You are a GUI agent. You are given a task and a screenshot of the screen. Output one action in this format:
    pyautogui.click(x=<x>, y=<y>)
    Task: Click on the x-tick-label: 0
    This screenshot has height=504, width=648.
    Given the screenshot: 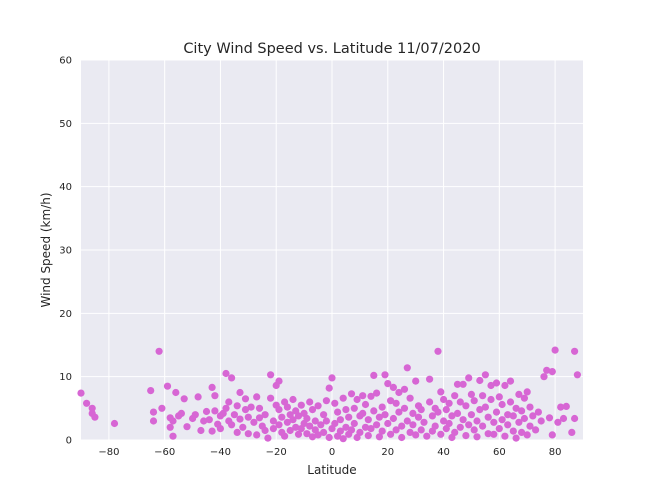 What is the action you would take?
    pyautogui.click(x=332, y=452)
    